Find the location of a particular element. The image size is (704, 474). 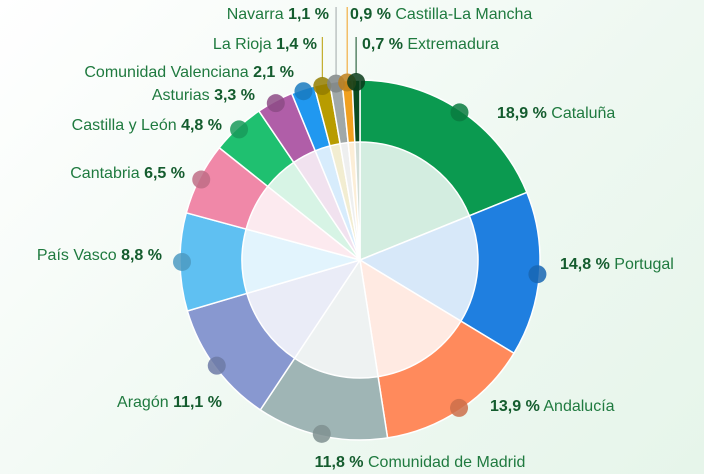

value-label: 11,8 % is located at coordinates (339, 462).